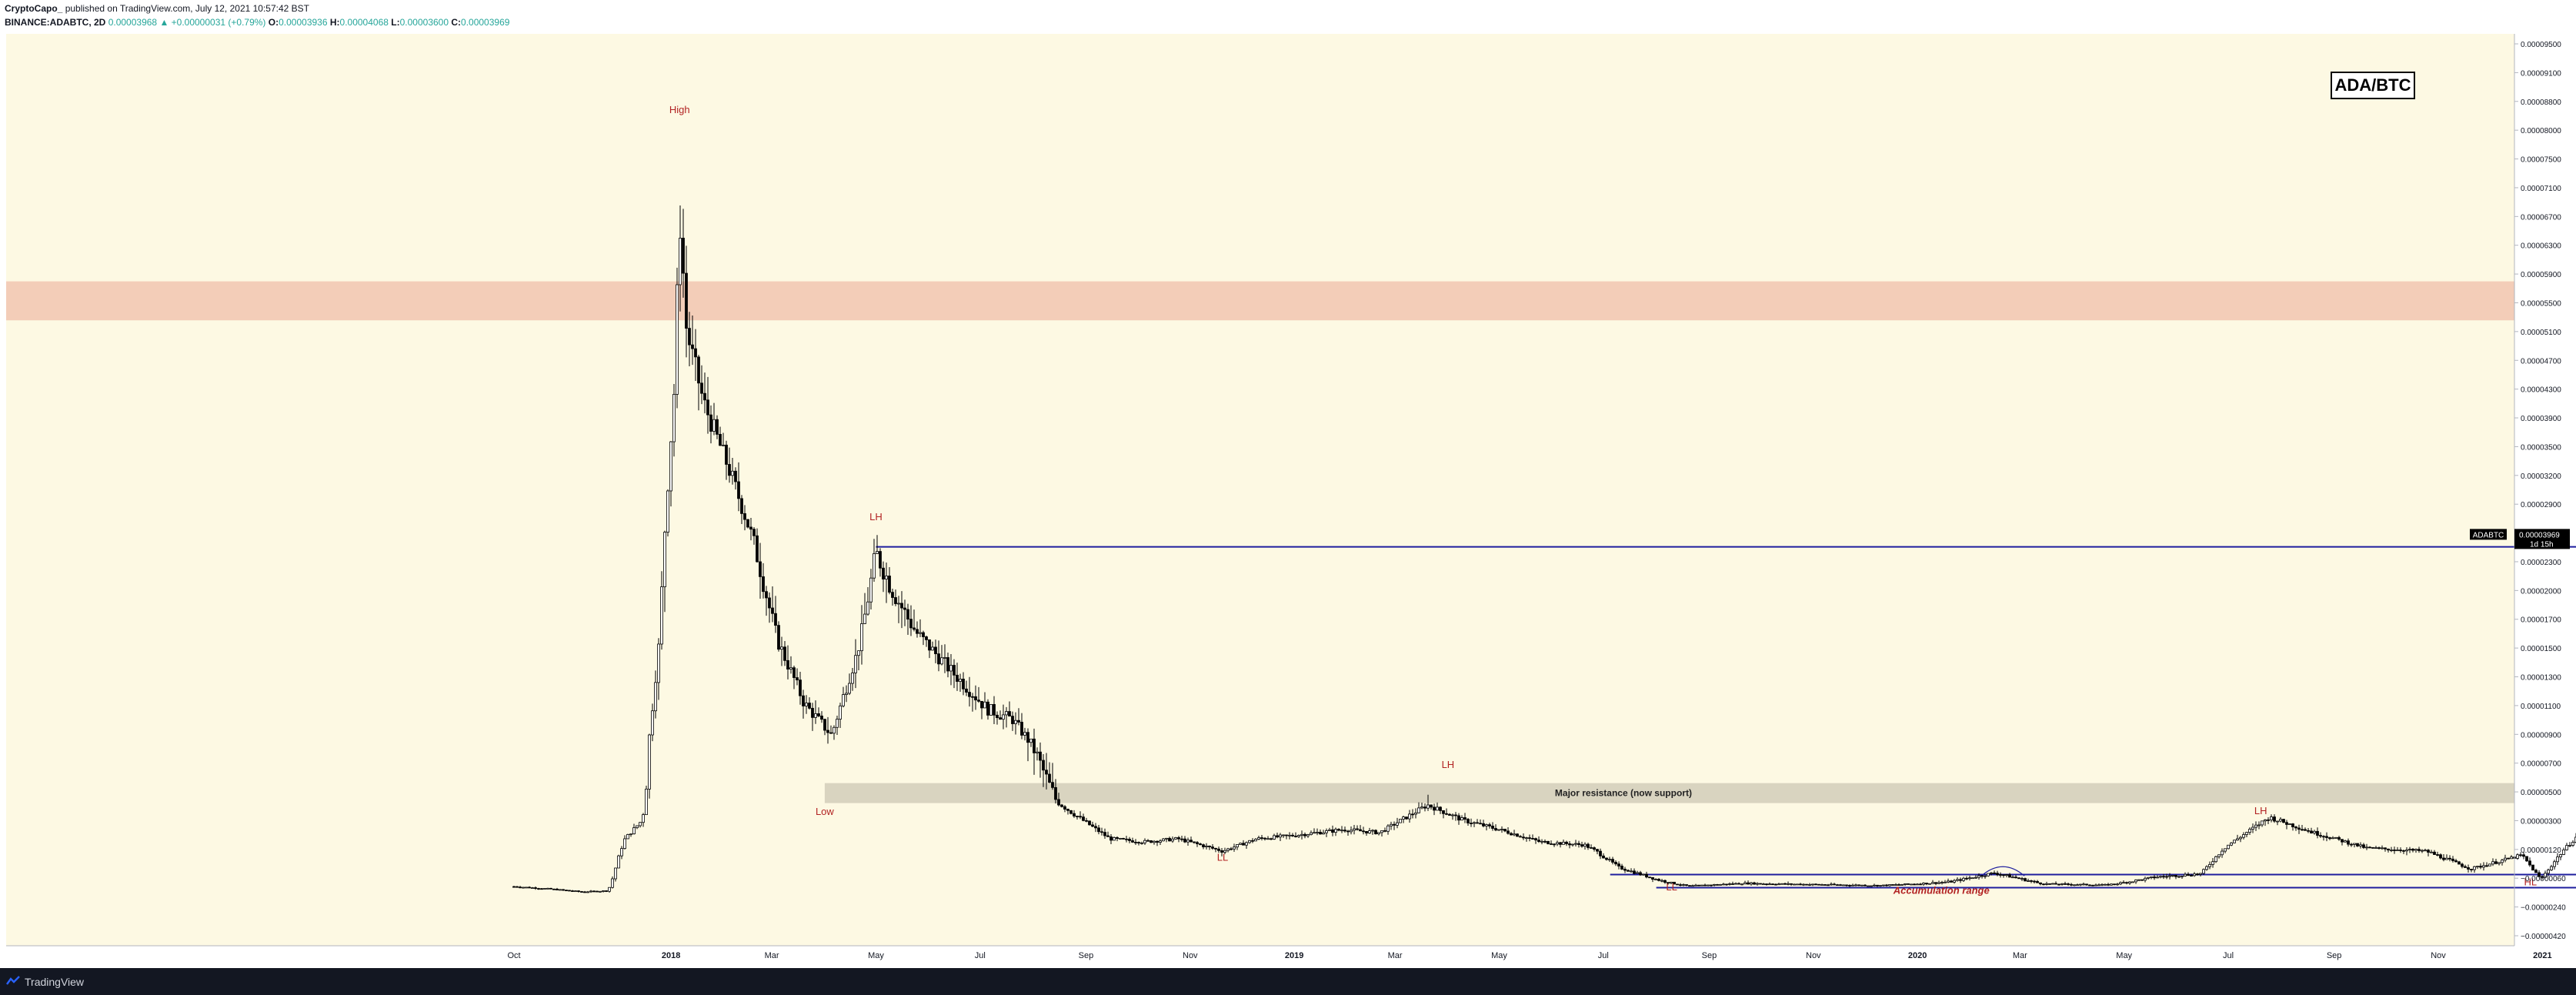 This screenshot has height=995, width=2576. Describe the element at coordinates (2541, 333) in the screenshot. I see `y-tick-label: 0.00005100` at that location.